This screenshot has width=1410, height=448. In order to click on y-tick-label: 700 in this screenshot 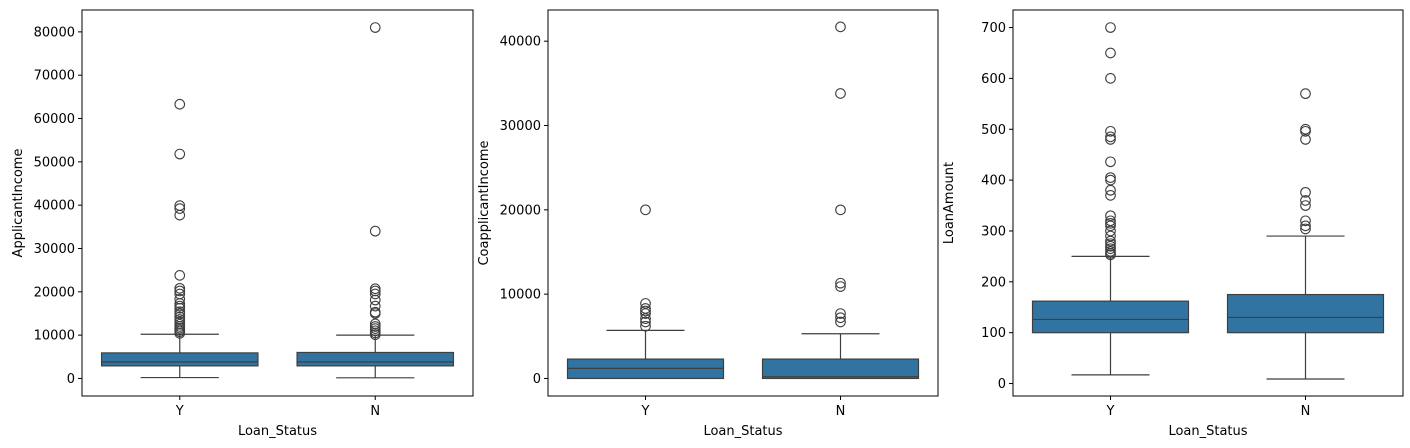, I will do `click(993, 28)`.